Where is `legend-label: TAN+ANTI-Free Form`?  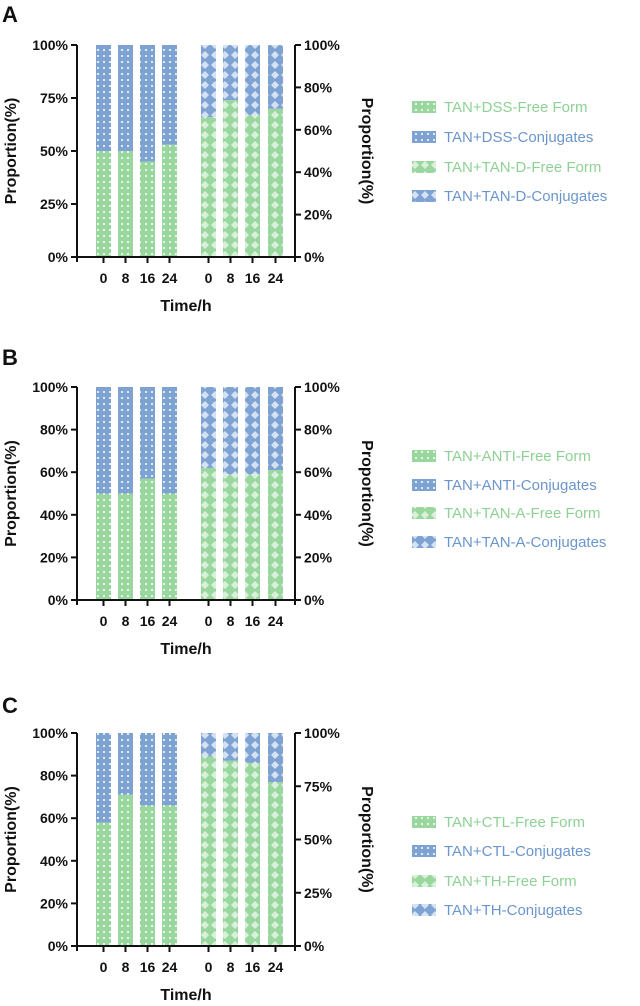 legend-label: TAN+ANTI-Free Form is located at coordinates (517, 456).